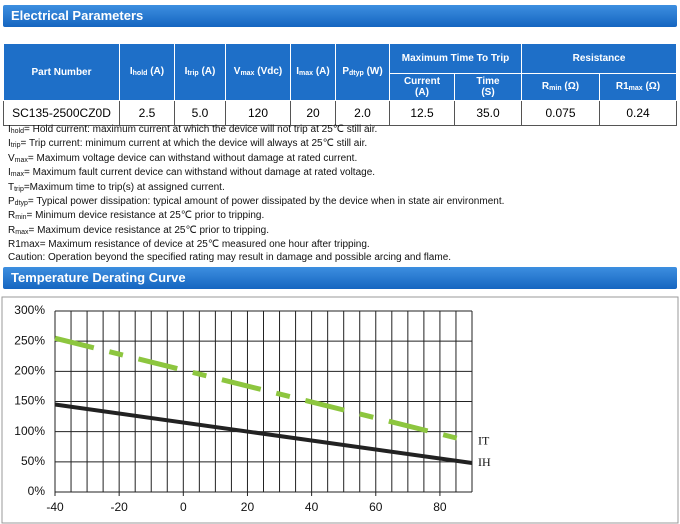 The height and width of the screenshot is (524, 680). Describe the element at coordinates (33, 461) in the screenshot. I see `y-tick-label: 50%` at that location.